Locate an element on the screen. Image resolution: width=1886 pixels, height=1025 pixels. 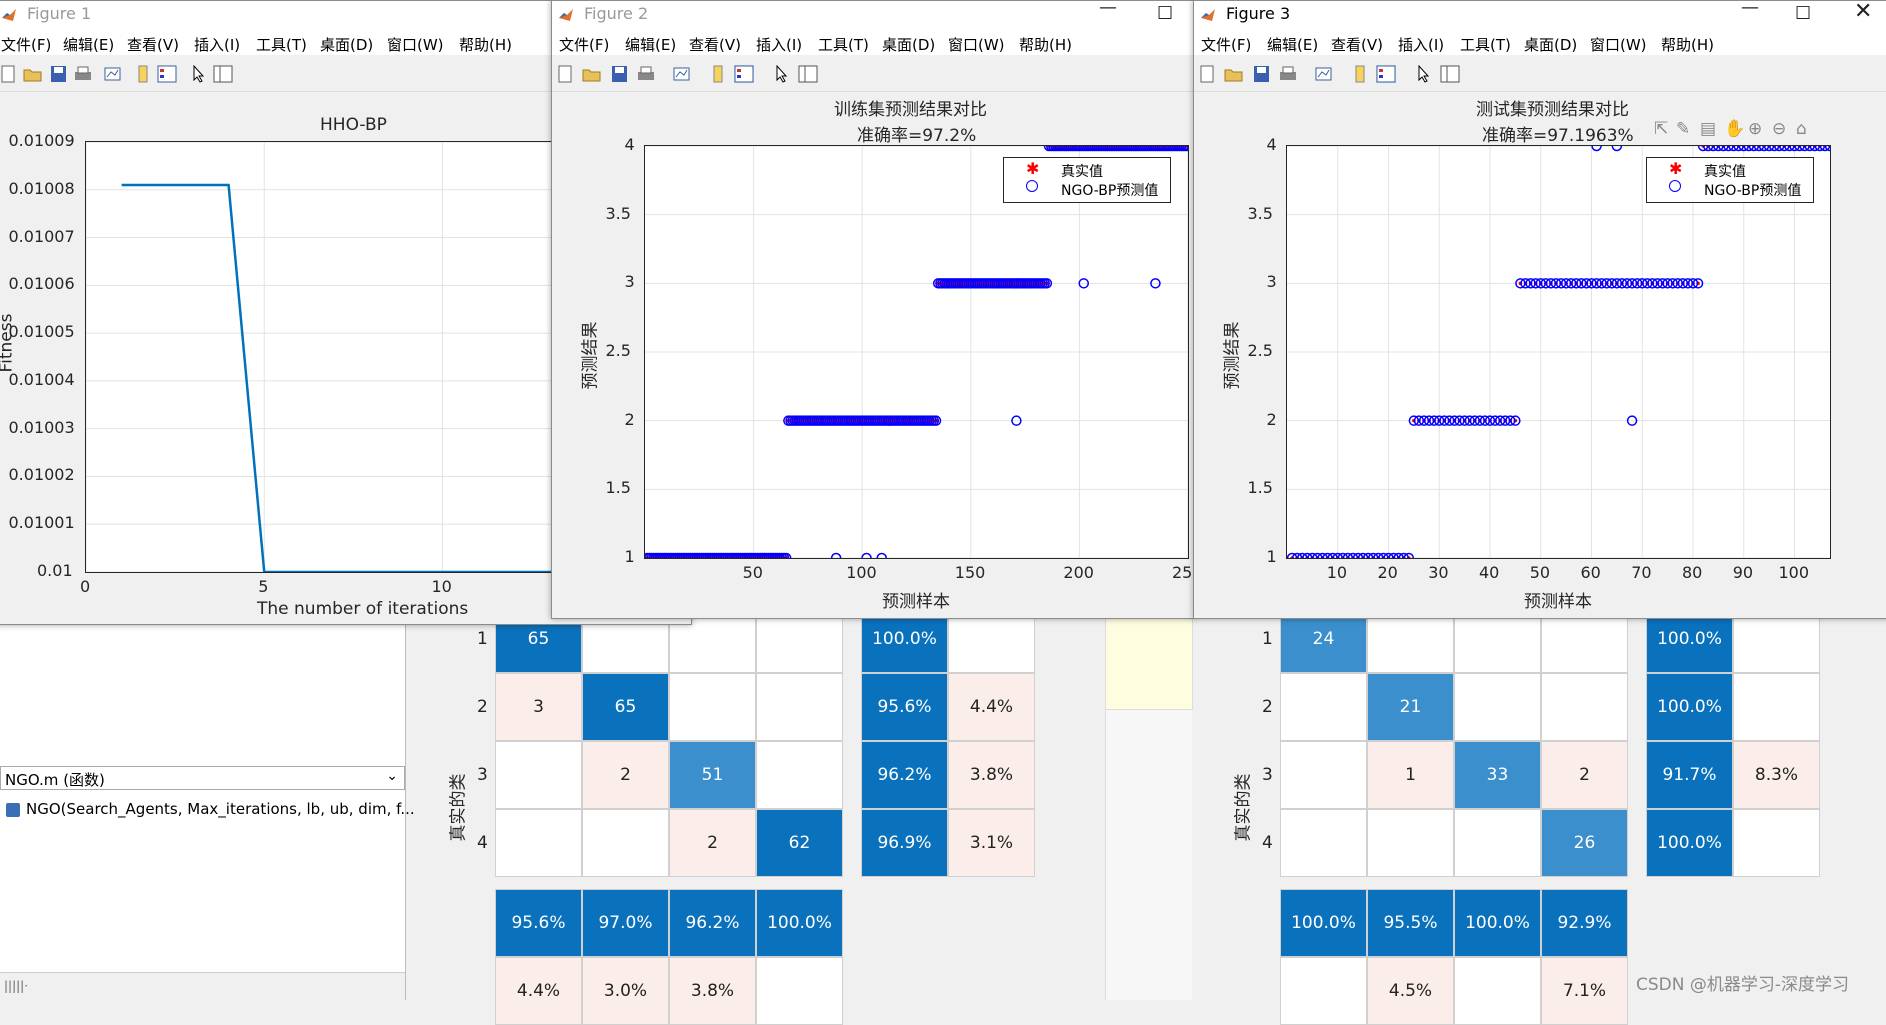
figure3-legend: ✱ 真实值 NGO-BP预测值 is located at coordinates (1730, 180).